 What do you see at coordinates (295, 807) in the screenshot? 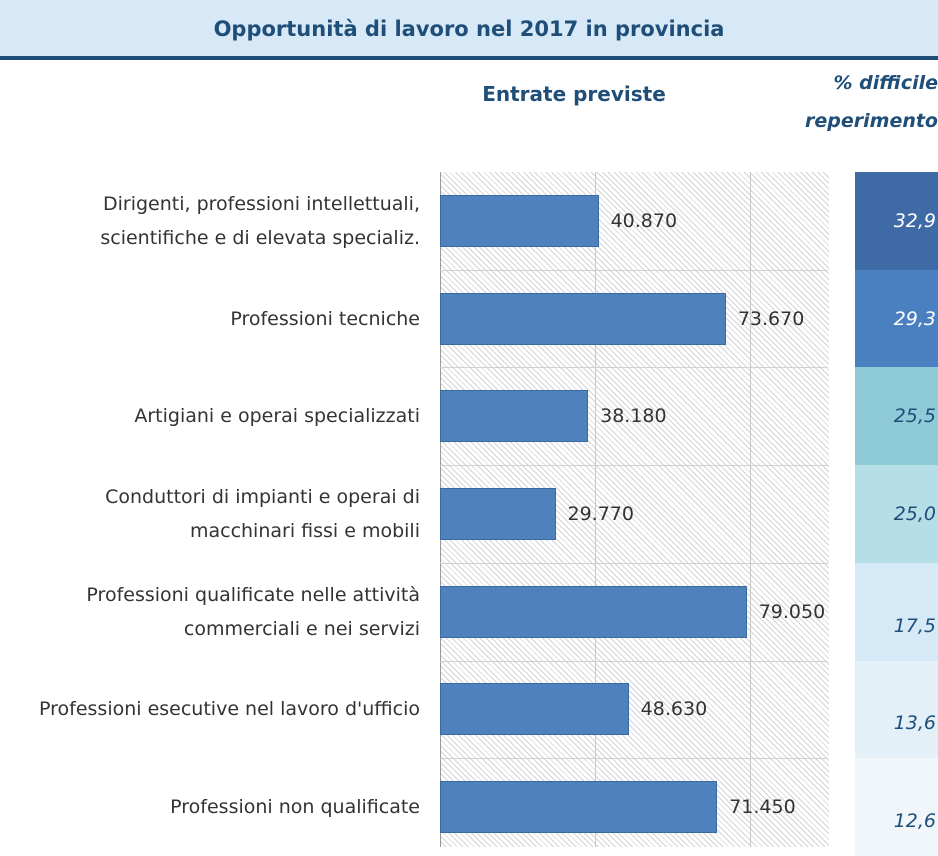
I see `category-label: Professioni non qualificate` at bounding box center [295, 807].